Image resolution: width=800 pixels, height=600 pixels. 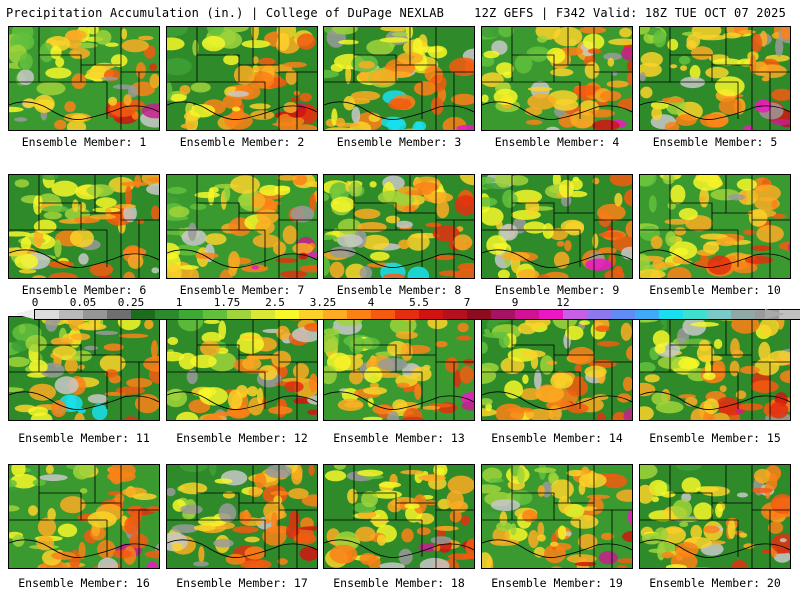 I want to click on colorbar-tick-label: 7, so click(x=467, y=302).